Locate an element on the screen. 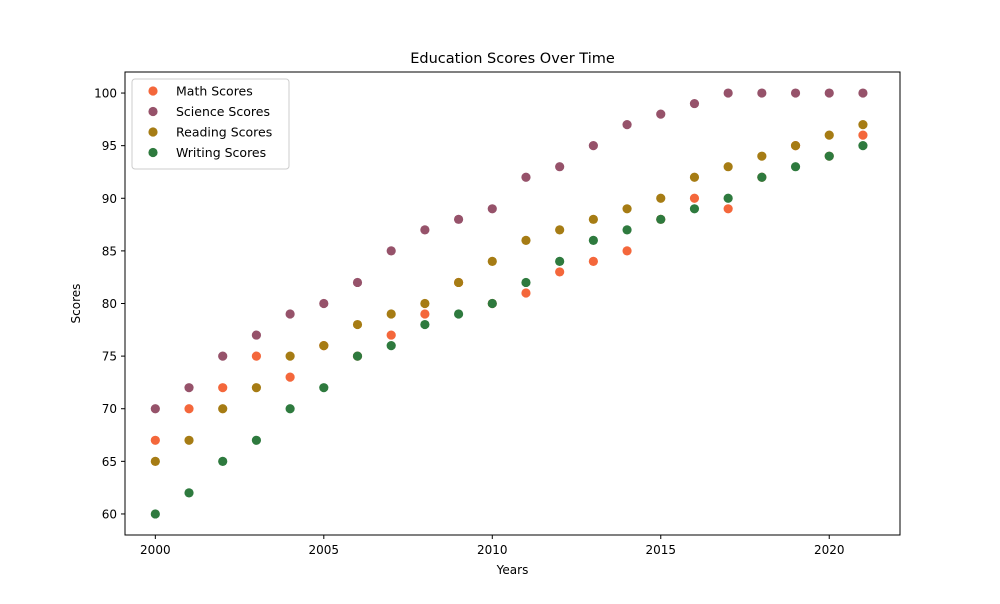 This screenshot has height=604, width=1000. chart-title: Education Scores Over Time is located at coordinates (512, 59).